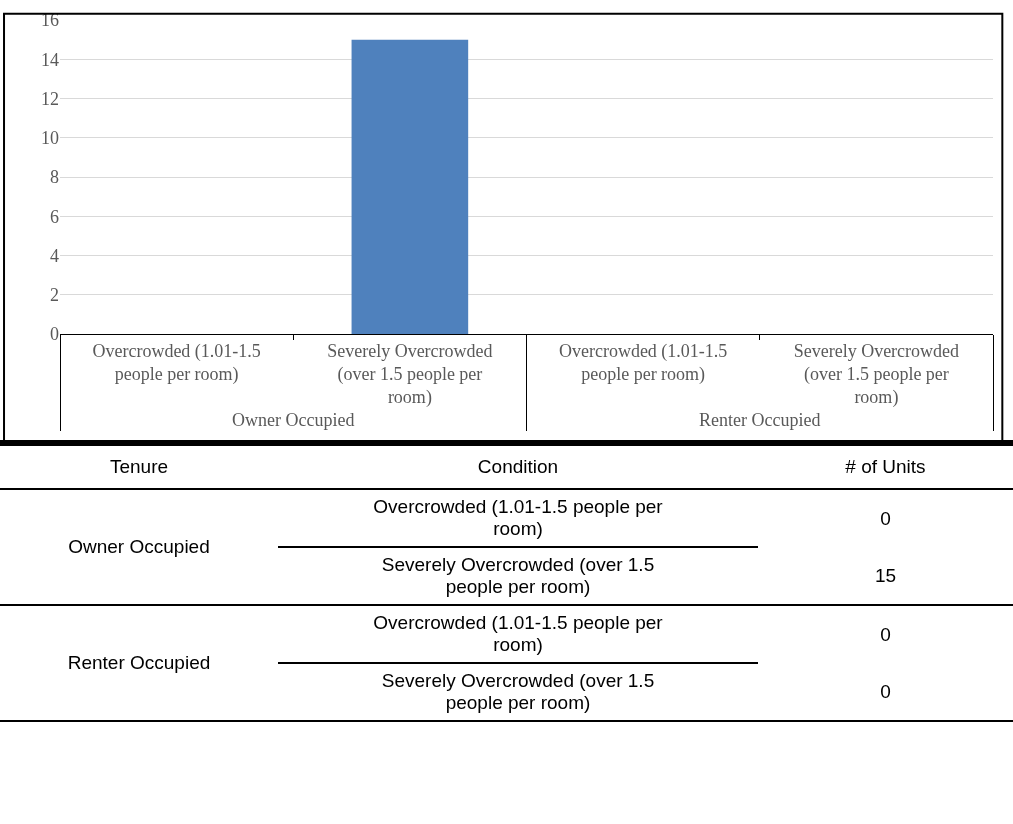  I want to click on y-tick-label: 2, so click(54, 295).